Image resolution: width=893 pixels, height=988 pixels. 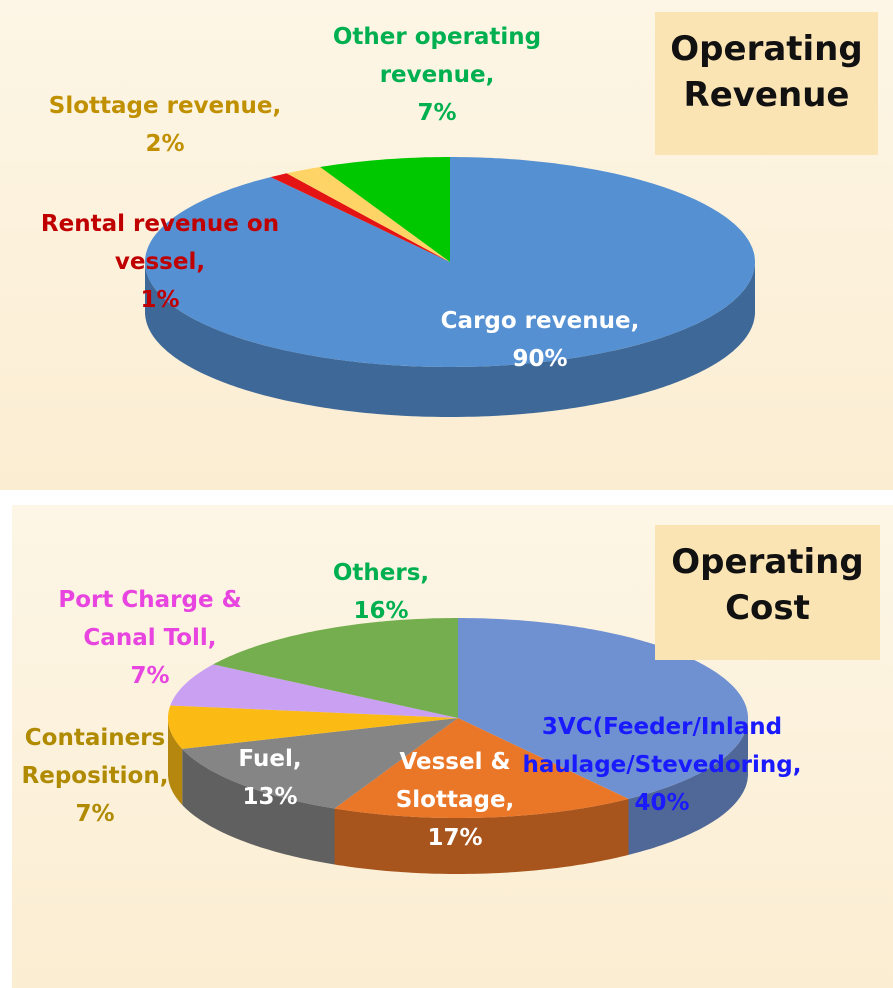 What do you see at coordinates (540, 321) in the screenshot?
I see `category-label: Cargo revenue,` at bounding box center [540, 321].